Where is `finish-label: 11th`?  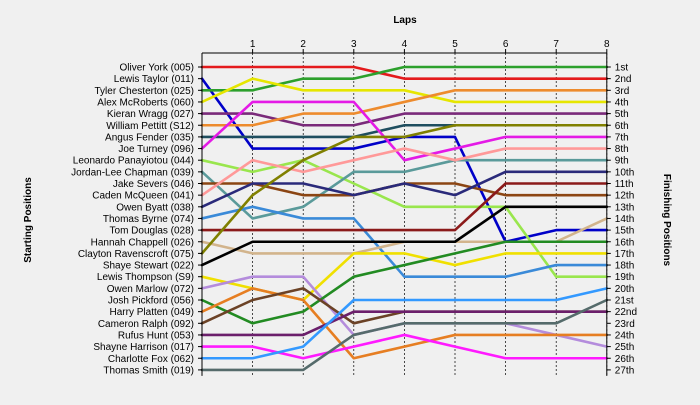
finish-label: 11th is located at coordinates (624, 184).